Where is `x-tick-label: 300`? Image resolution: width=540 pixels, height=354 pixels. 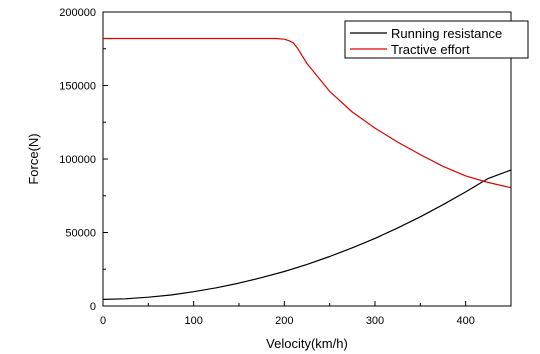 x-tick-label: 300 is located at coordinates (375, 321).